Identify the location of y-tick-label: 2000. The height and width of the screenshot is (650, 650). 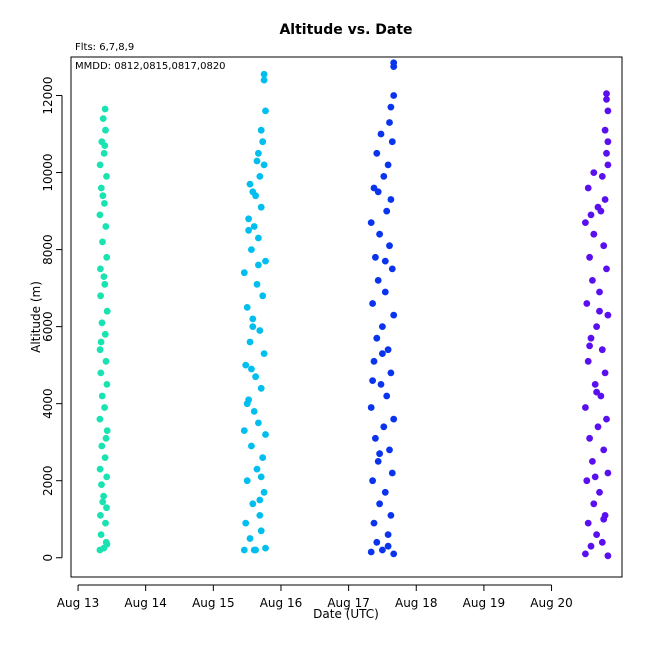
(48, 480).